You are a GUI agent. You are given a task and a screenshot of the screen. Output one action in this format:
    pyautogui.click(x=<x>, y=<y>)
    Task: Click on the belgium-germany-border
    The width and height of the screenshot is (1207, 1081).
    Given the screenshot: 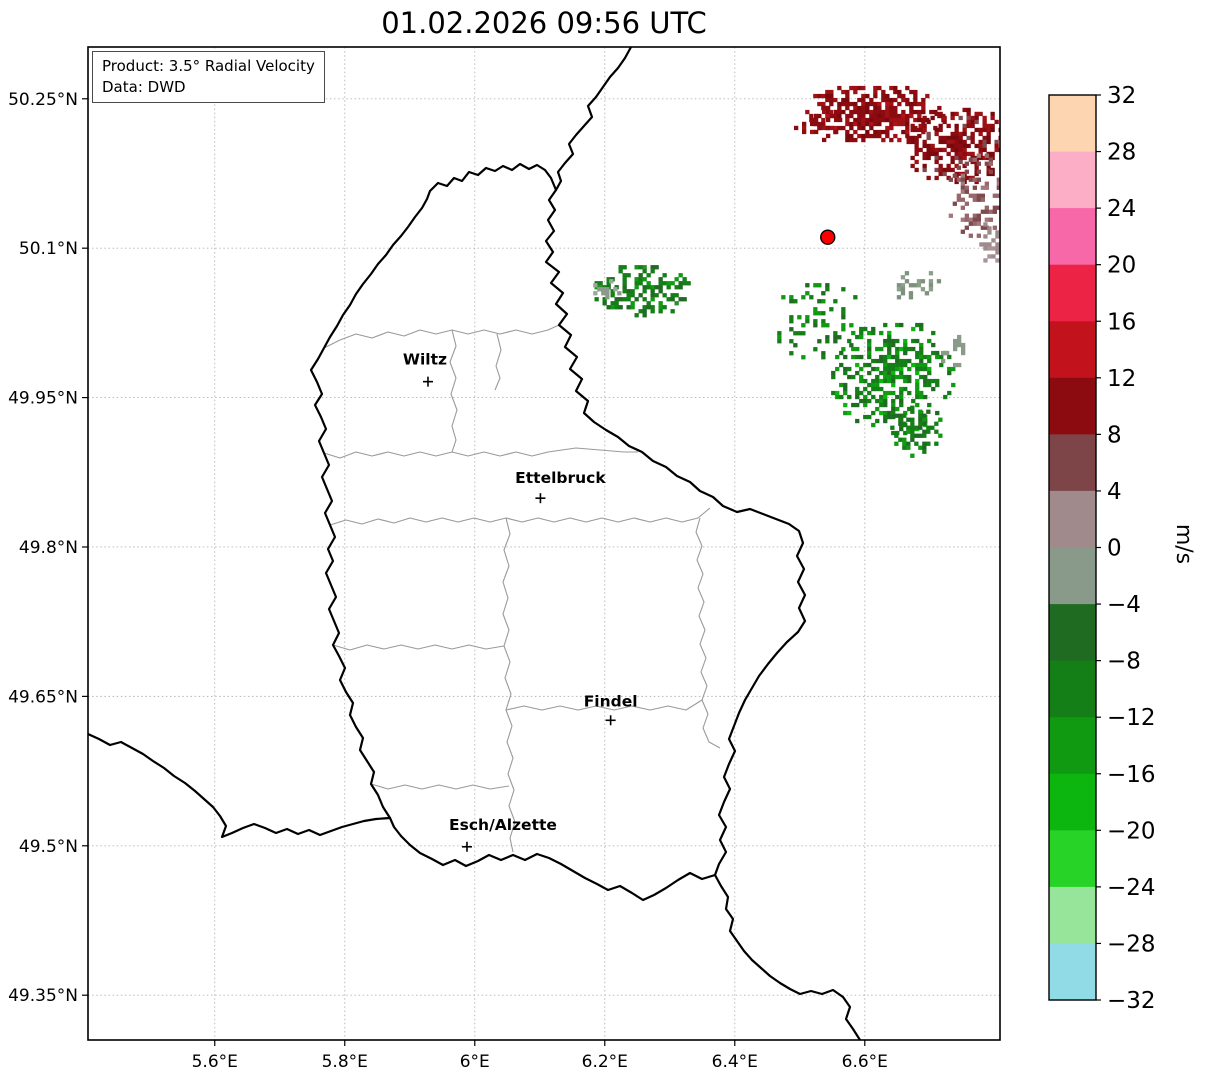 What is the action you would take?
    pyautogui.click(x=593, y=119)
    